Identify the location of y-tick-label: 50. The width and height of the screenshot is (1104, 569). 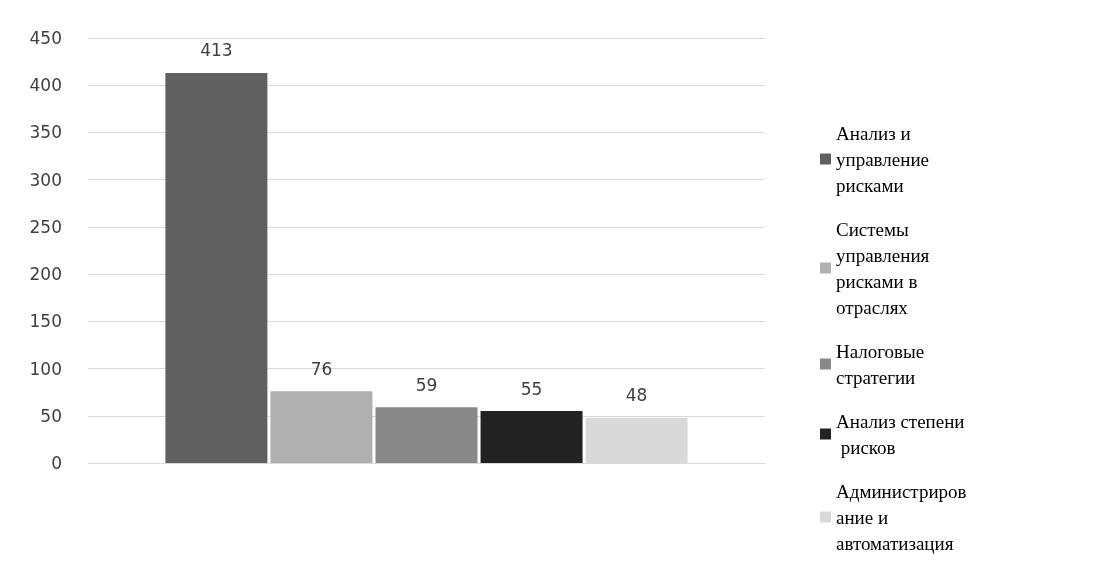
(51, 415).